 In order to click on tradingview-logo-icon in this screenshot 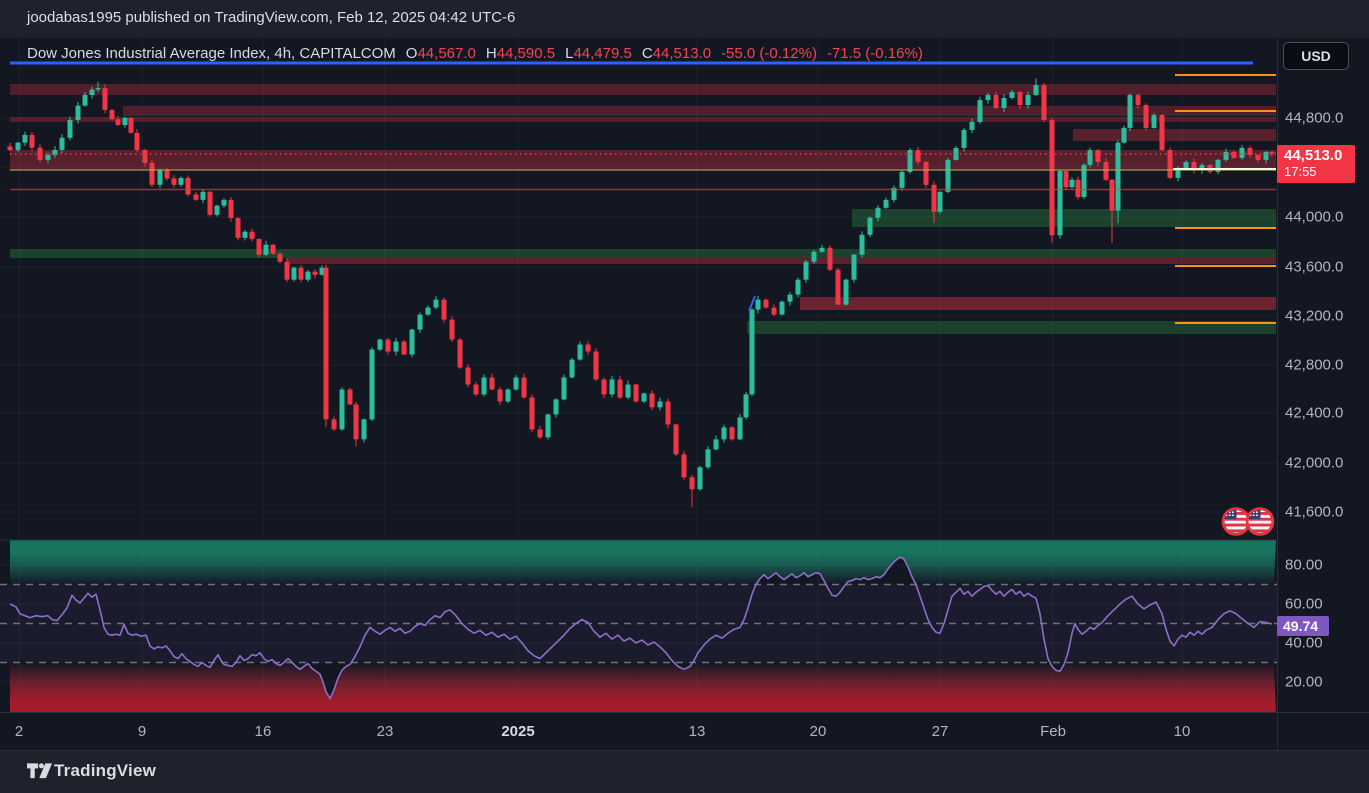, I will do `click(39, 773)`.